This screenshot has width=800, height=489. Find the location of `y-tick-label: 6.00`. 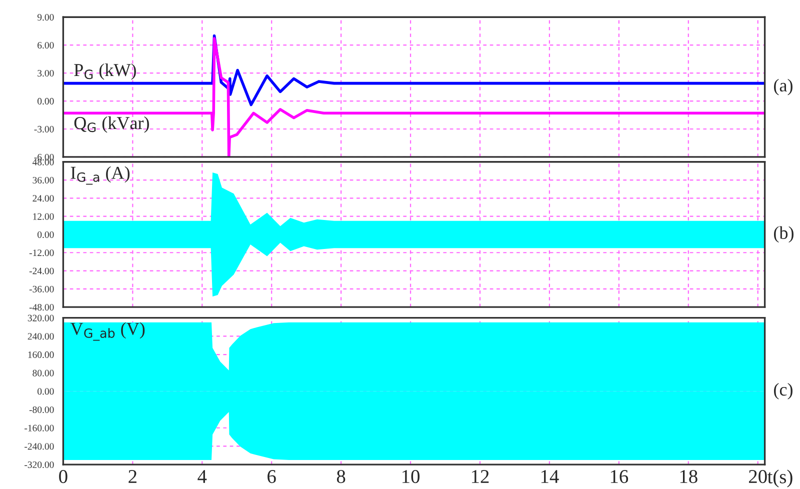

y-tick-label: 6.00 is located at coordinates (46, 45).